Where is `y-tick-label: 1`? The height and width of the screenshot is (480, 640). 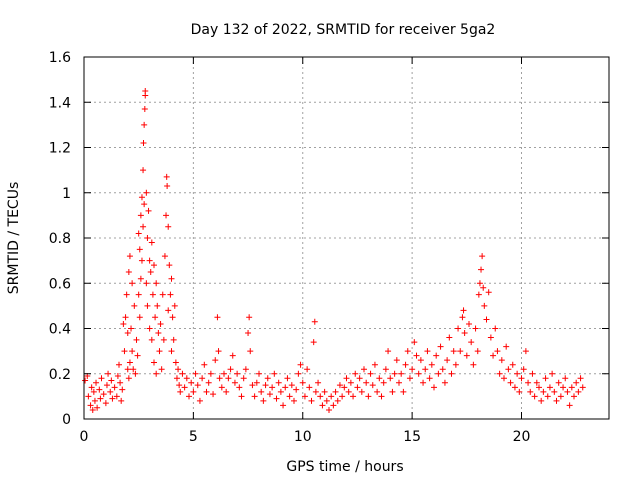
y-tick-label: 1 is located at coordinates (66, 194).